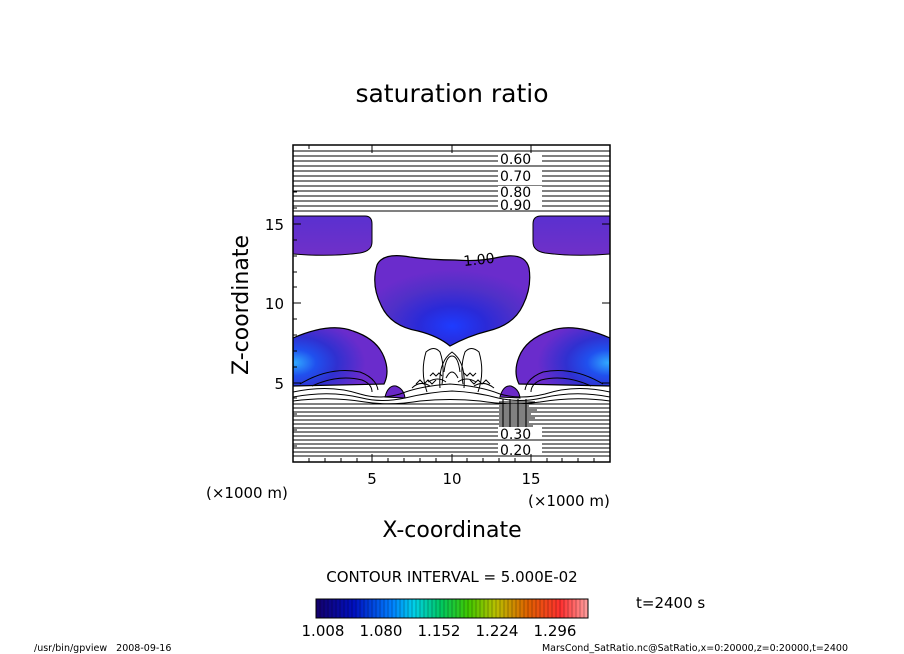 The height and width of the screenshot is (654, 904). I want to click on y-unit-label: (×1000 m), so click(247, 493).